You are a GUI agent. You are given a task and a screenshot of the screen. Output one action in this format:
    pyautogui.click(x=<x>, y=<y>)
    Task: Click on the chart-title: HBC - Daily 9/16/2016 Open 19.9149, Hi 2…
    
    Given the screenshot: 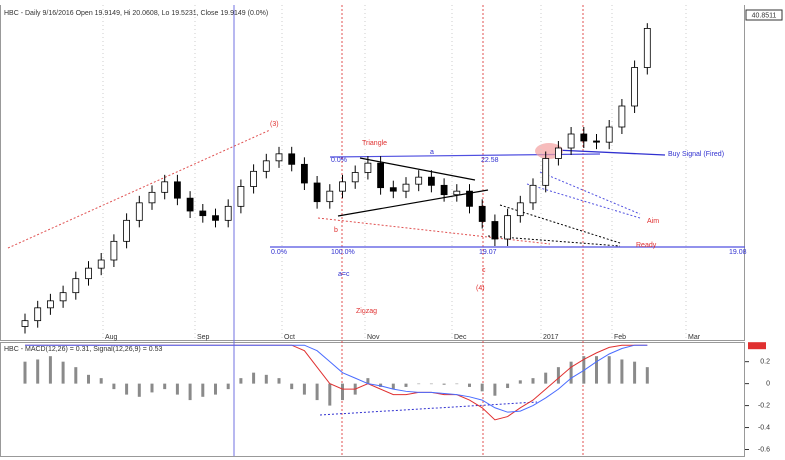 What is the action you would take?
    pyautogui.click(x=136, y=13)
    